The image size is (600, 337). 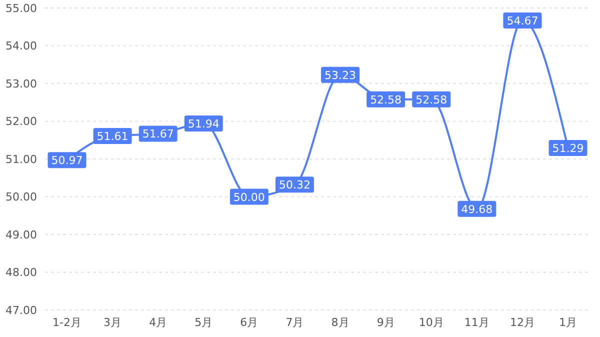 I want to click on y-tick-label: 48.00, so click(x=21, y=273).